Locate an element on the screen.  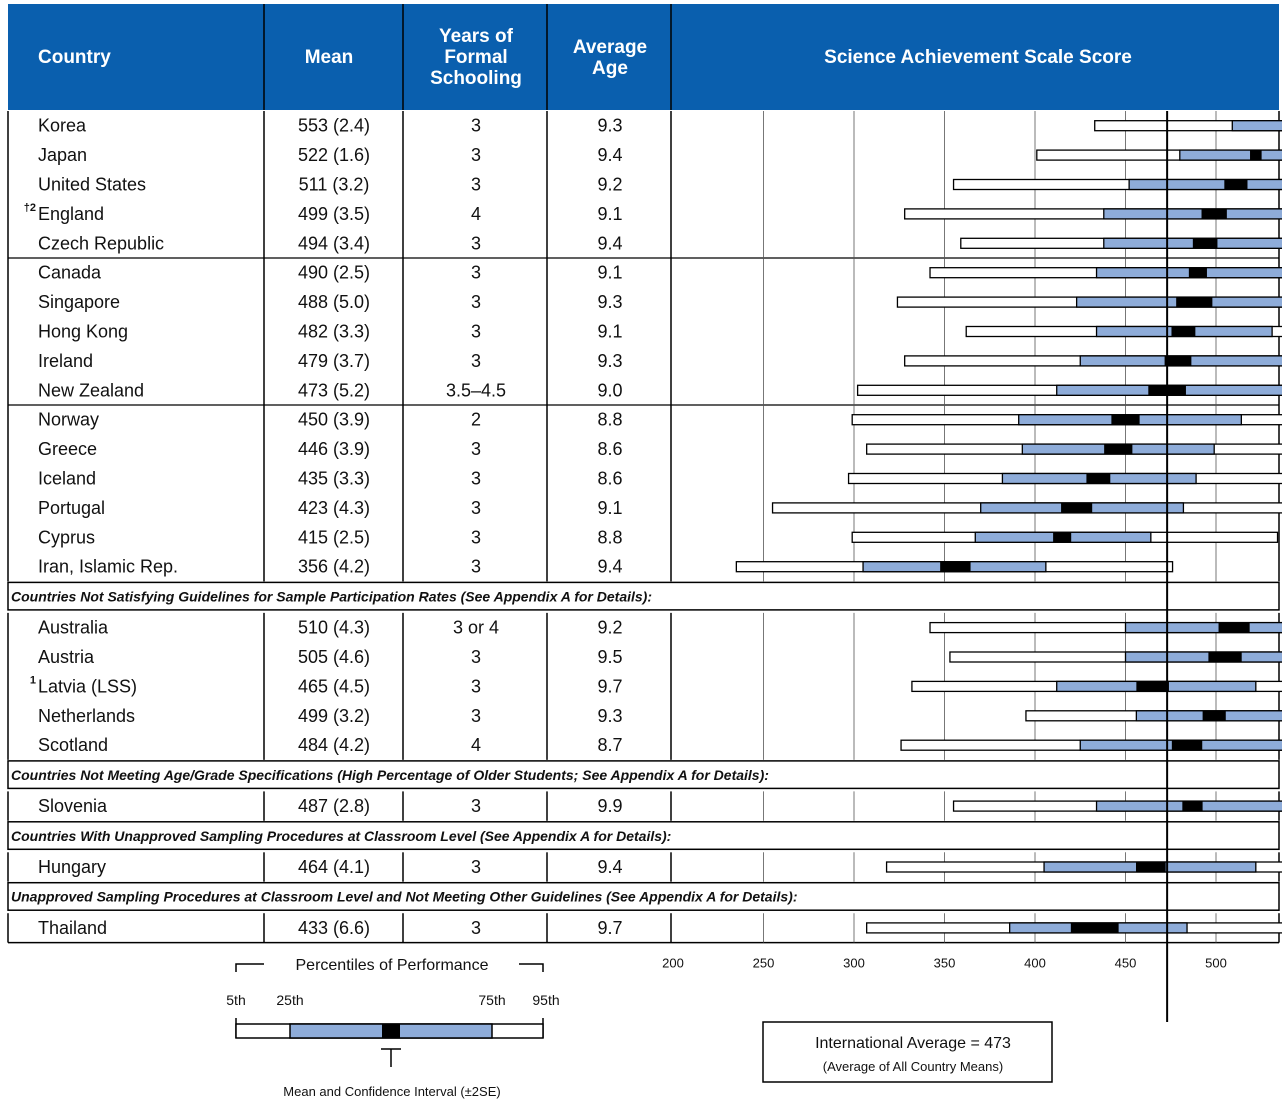
average-box is located at coordinates (907, 1052).